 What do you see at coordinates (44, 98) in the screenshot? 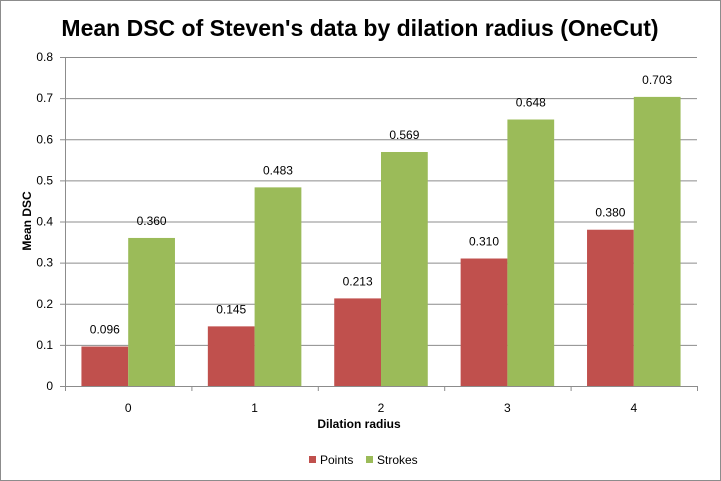
I see `y-tick-label: 0.7` at bounding box center [44, 98].